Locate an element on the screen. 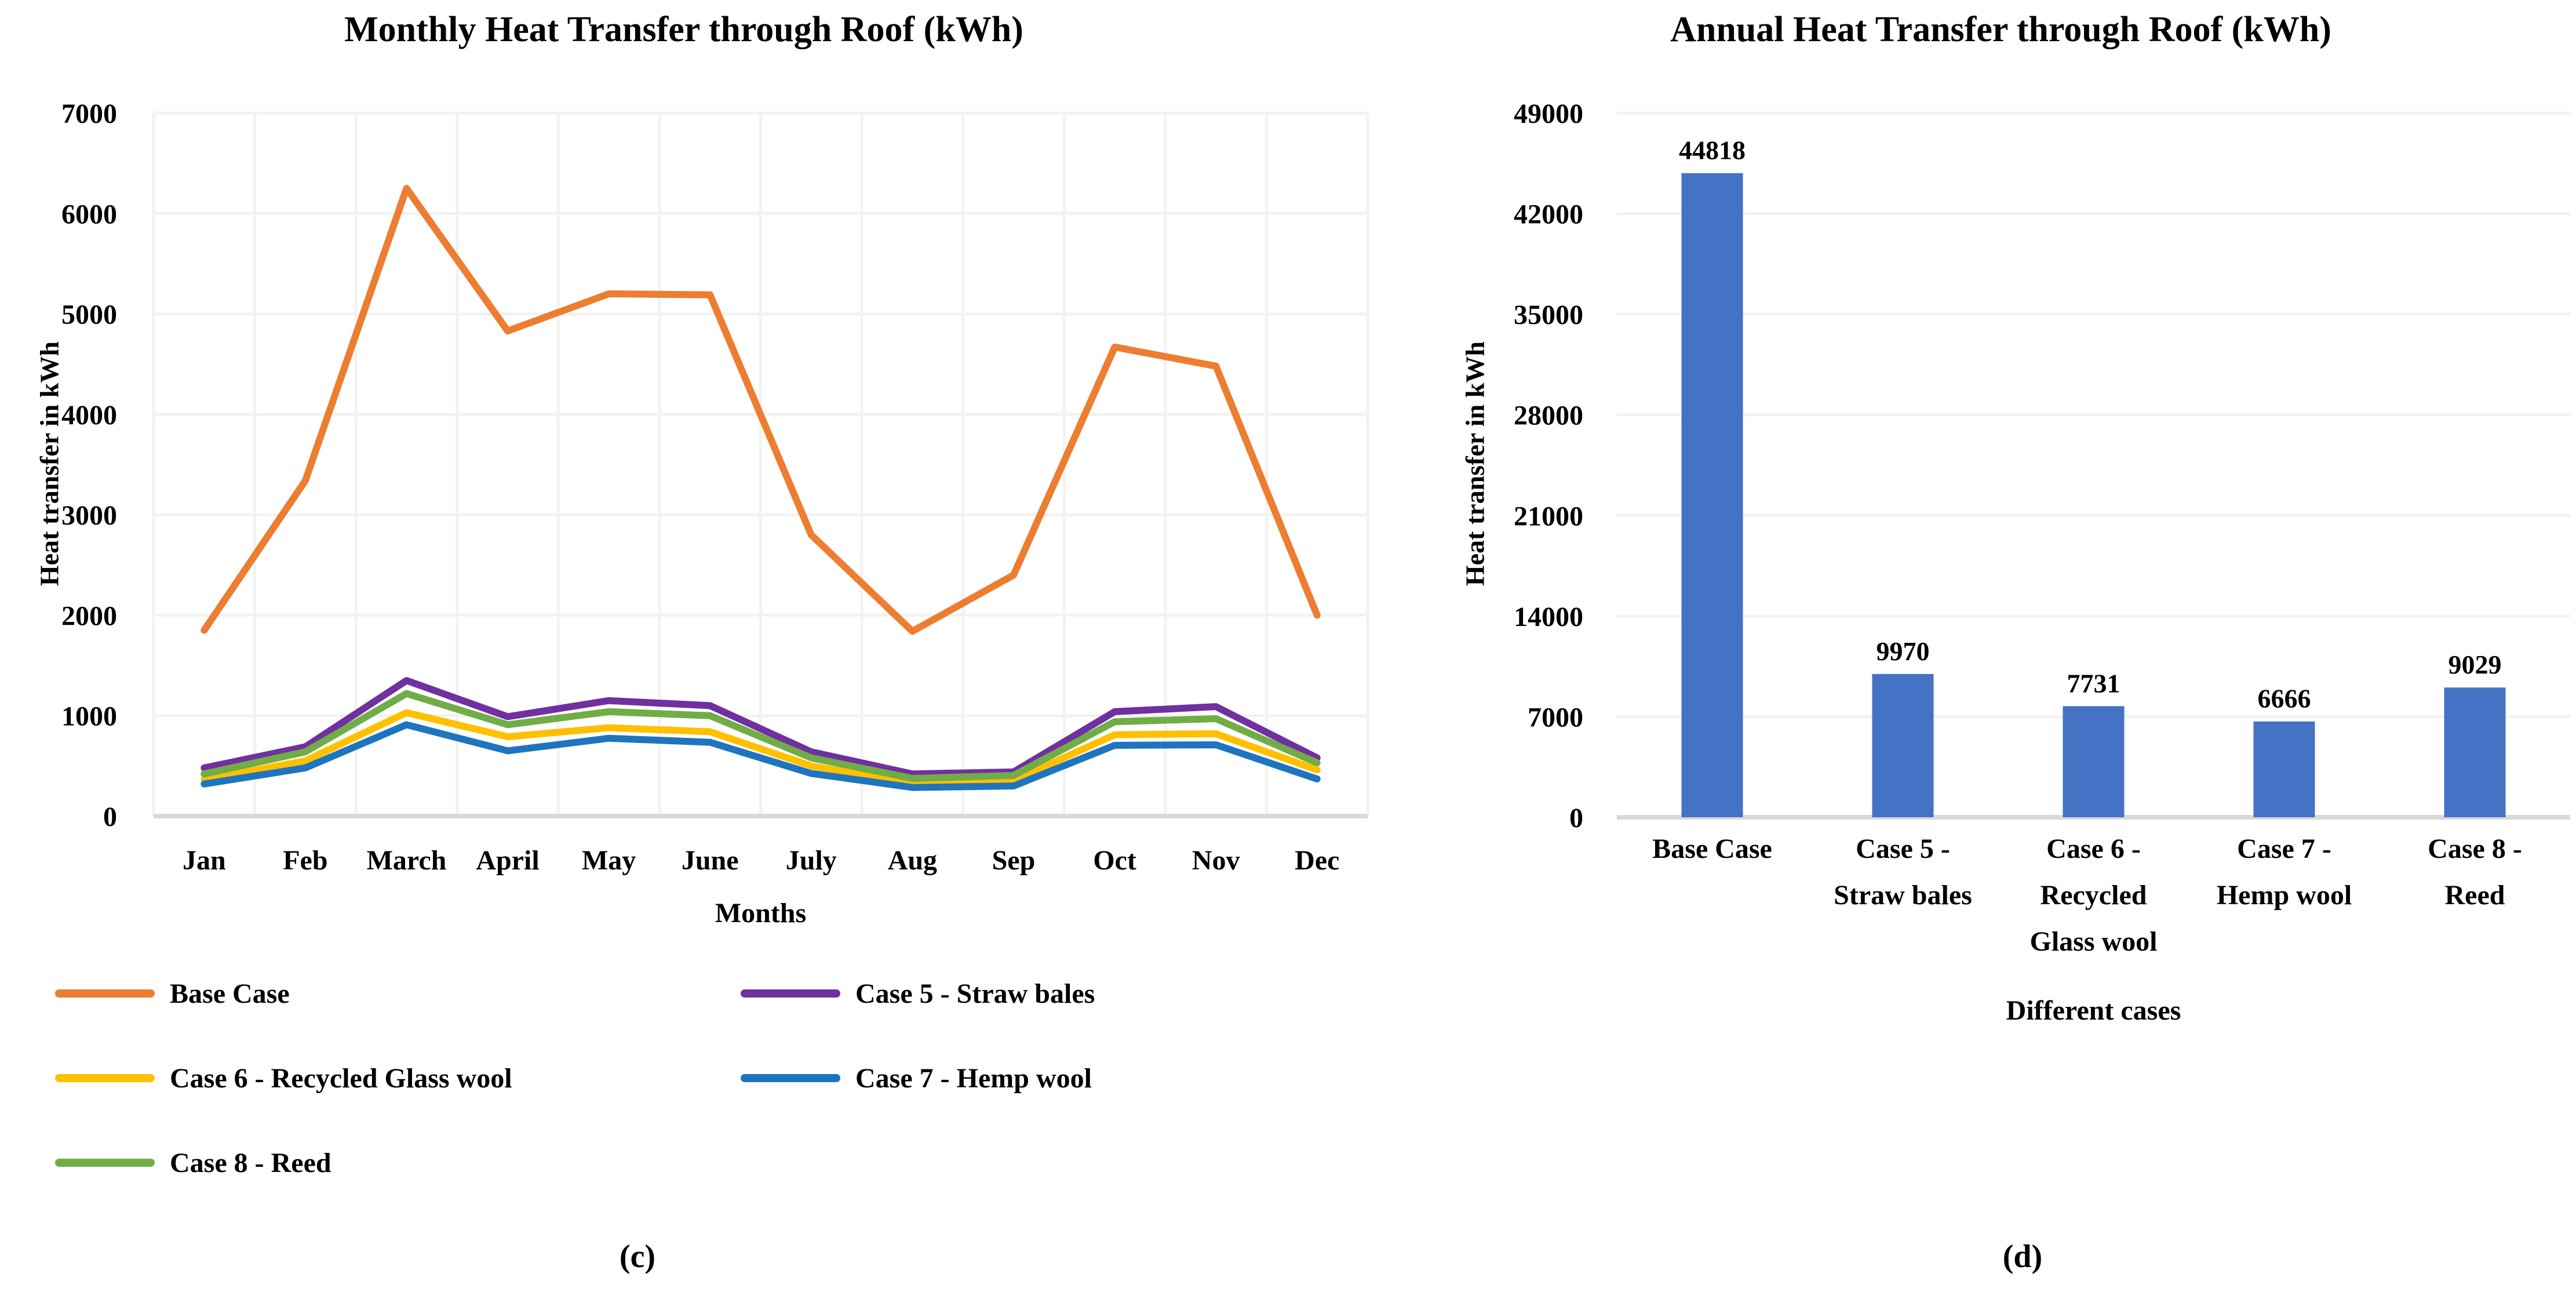 The height and width of the screenshot is (1303, 2576). monthly-x-axis-title: Months is located at coordinates (761, 913).